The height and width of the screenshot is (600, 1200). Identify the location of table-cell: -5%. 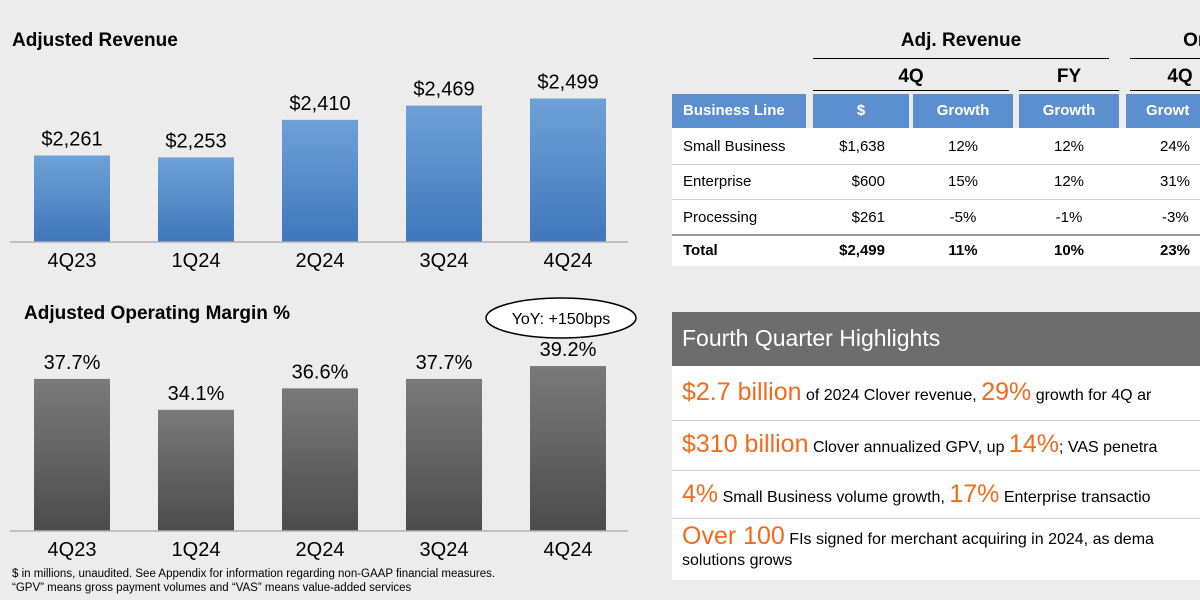
(963, 217).